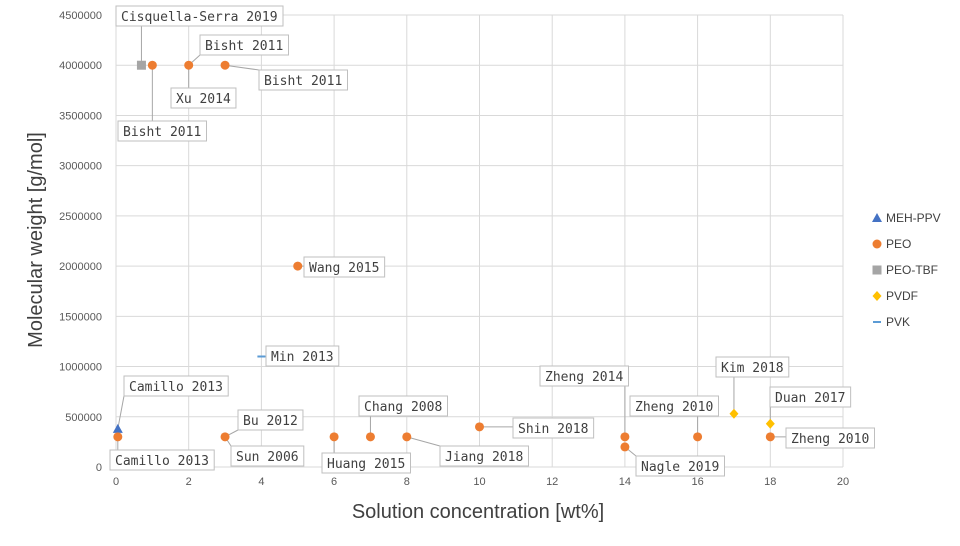 Image resolution: width=960 pixels, height=546 pixels. I want to click on legend-marker-pvdf, so click(877, 296).